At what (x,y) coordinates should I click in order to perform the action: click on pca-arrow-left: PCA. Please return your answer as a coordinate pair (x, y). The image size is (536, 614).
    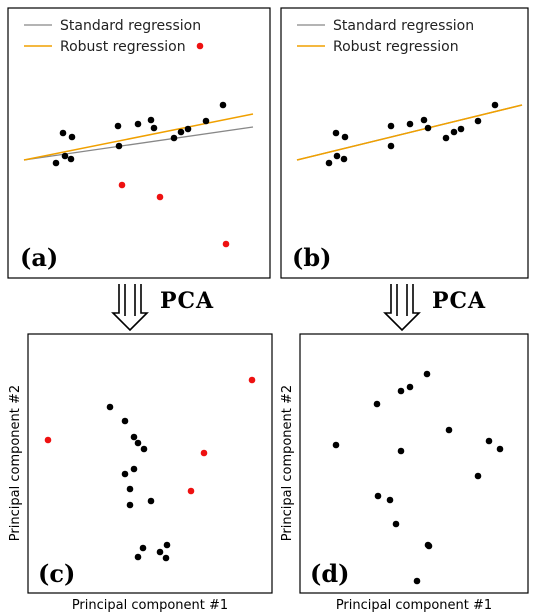
    Looking at the image, I should click on (162, 308).